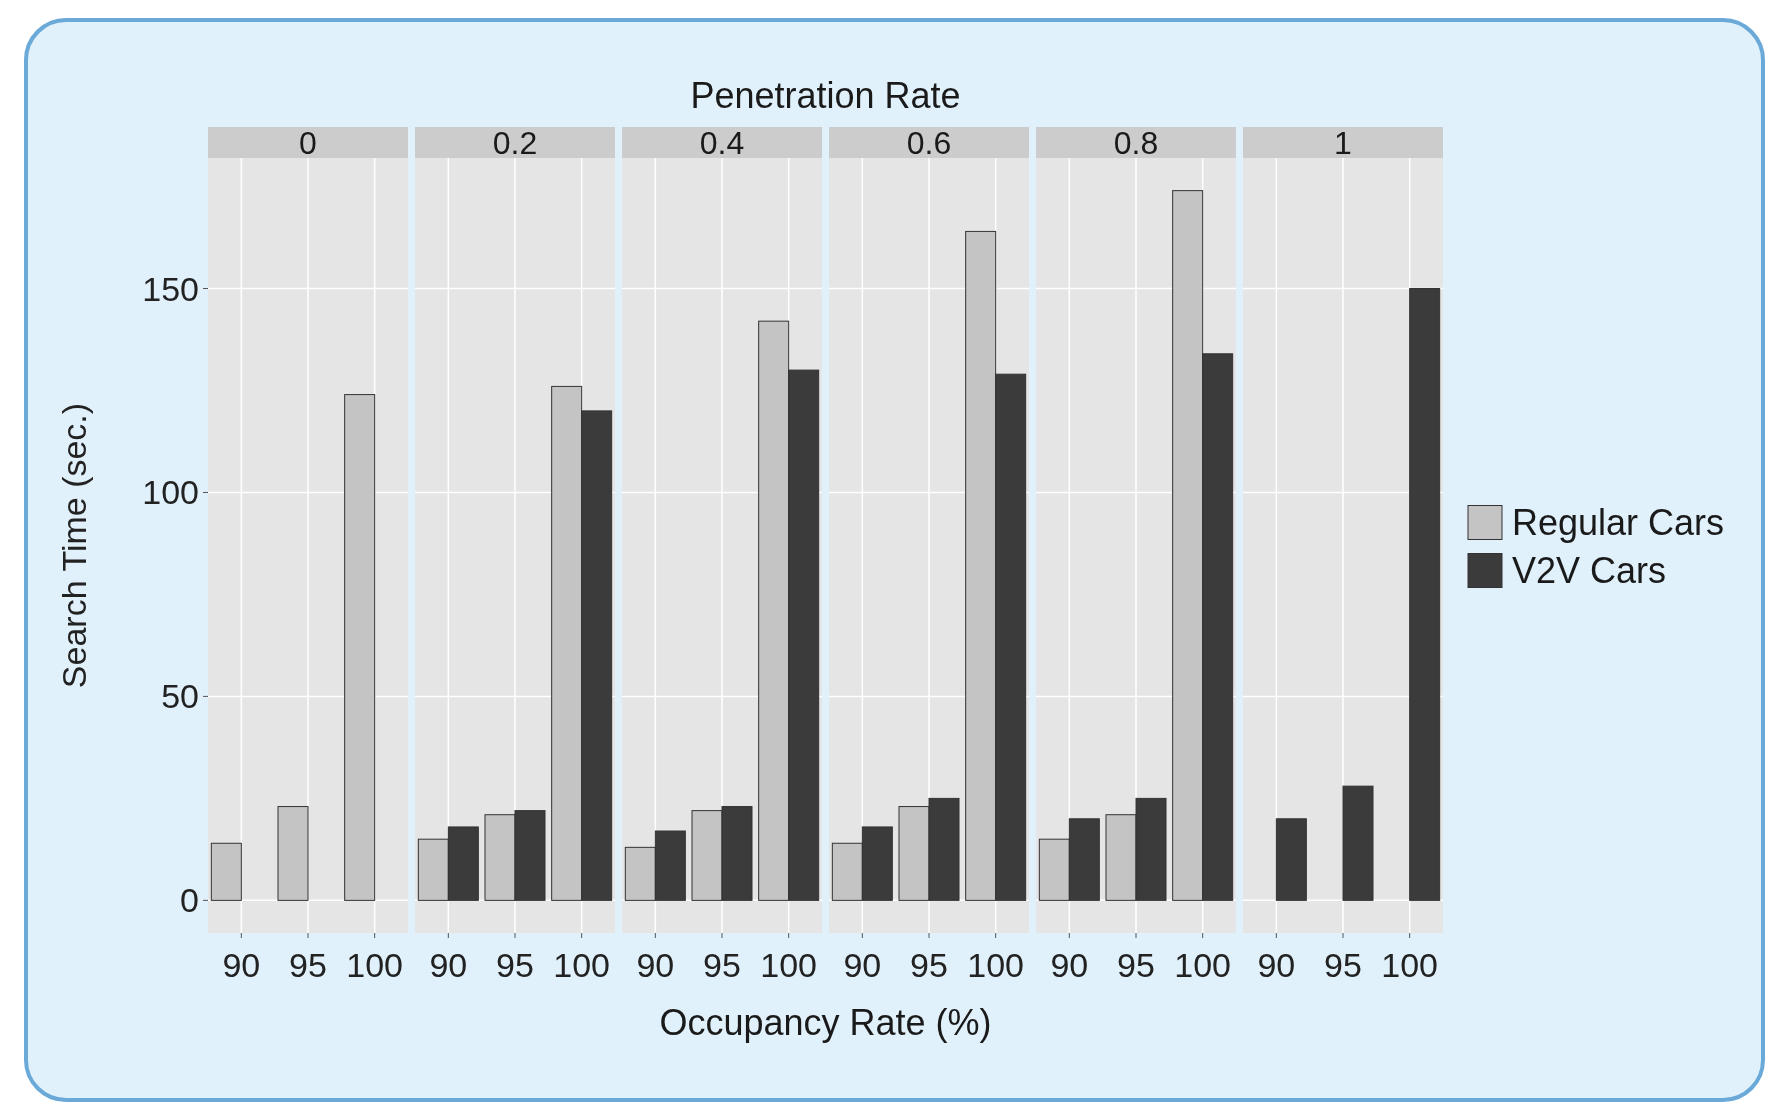 The height and width of the screenshot is (1104, 1773). Describe the element at coordinates (170, 288) in the screenshot. I see `y-tick-label: 150` at that location.